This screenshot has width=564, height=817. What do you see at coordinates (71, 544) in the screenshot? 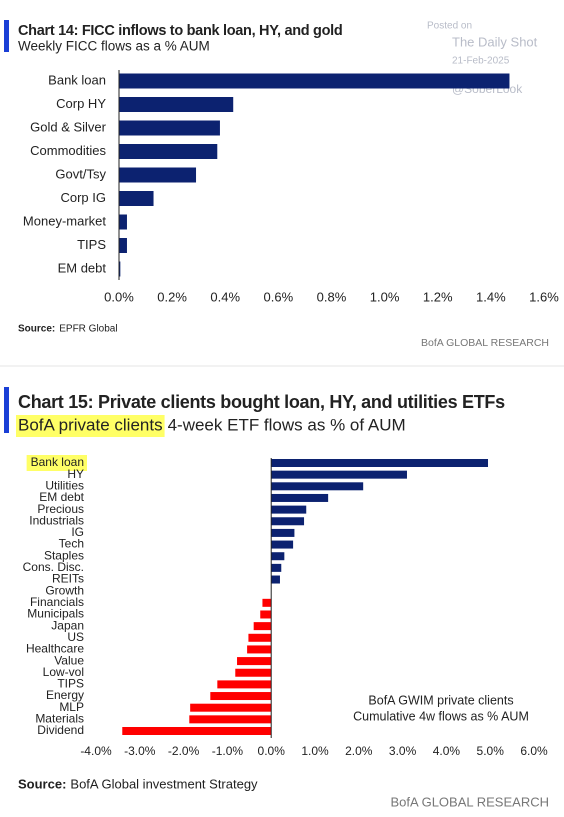
I see `y-tick-label: Tech` at bounding box center [71, 544].